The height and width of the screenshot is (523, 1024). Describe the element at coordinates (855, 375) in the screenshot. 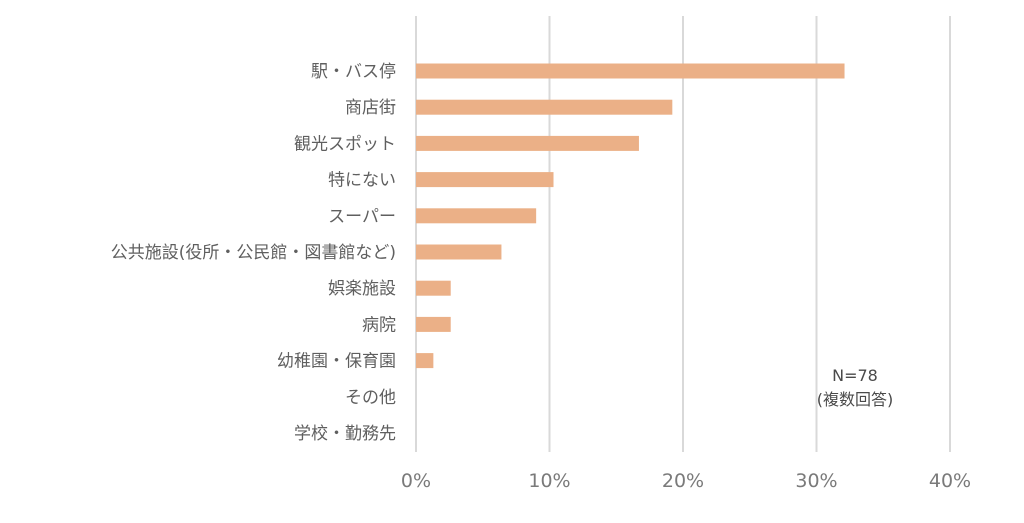

I see `sample-size-note: N=78` at that location.